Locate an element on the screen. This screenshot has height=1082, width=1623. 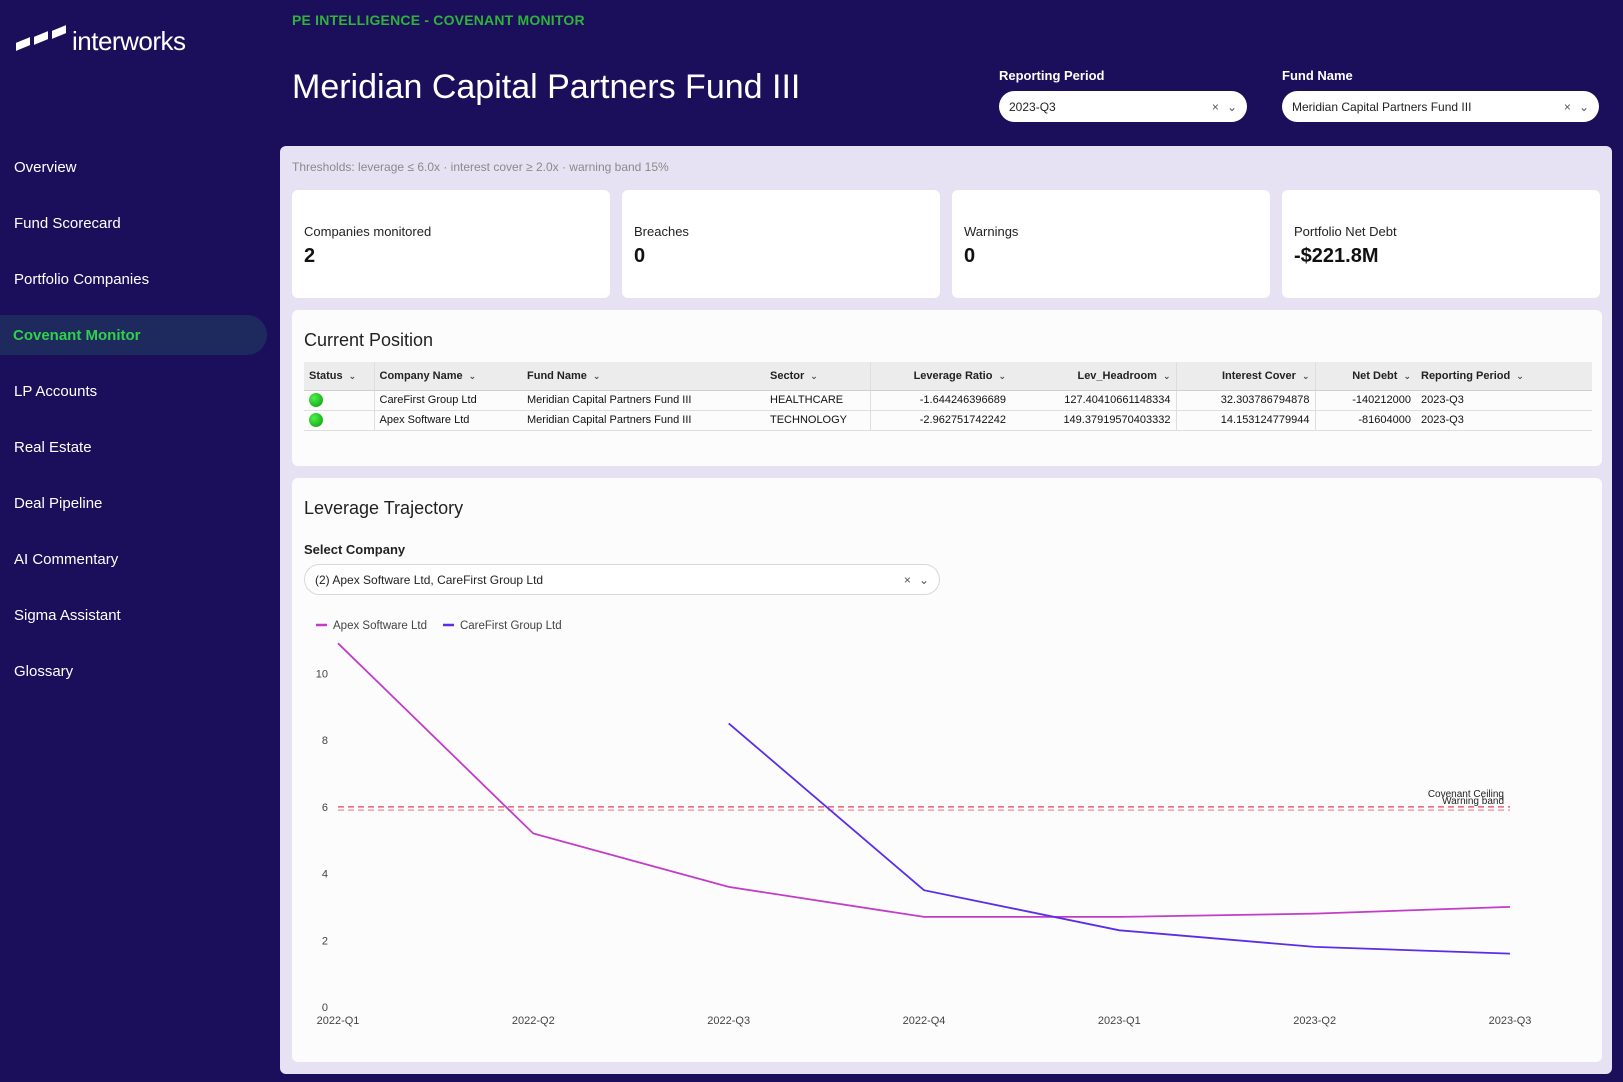
headroom-cell: 127.40410661148334 is located at coordinates (1093, 400).